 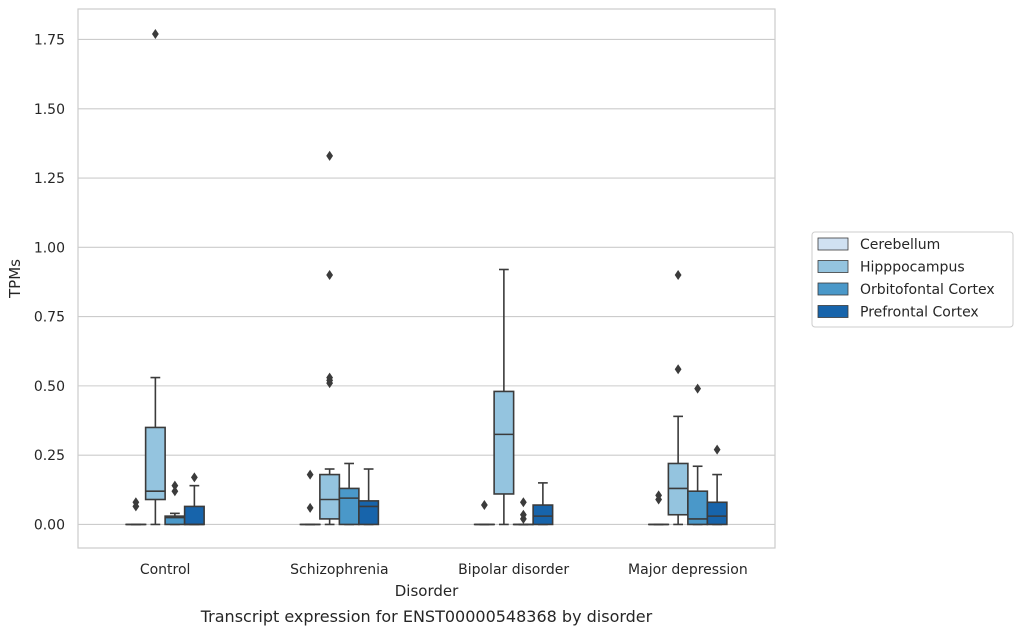 I want to click on legend-label: Orbitofontal Cortex, so click(x=927, y=290).